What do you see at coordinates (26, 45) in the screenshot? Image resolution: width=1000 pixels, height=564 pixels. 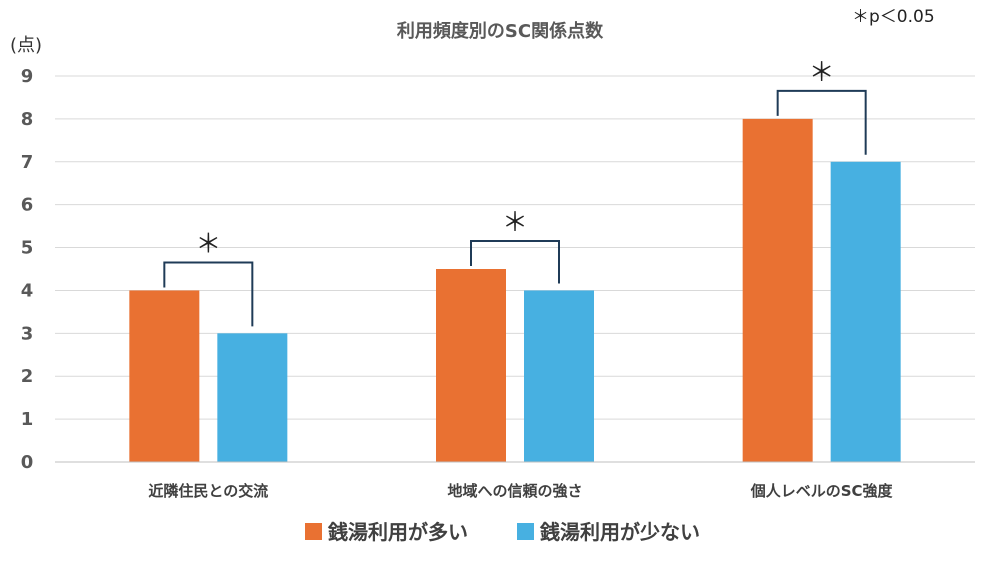 I see `y-axis-unit-label: (点)` at bounding box center [26, 45].